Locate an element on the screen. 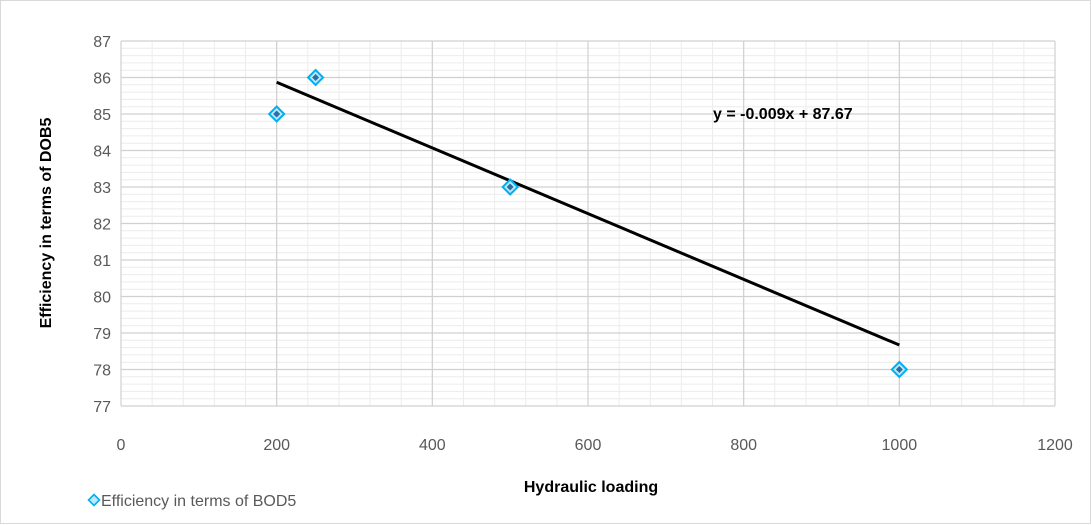  y-tick-label: 86 is located at coordinates (102, 79).